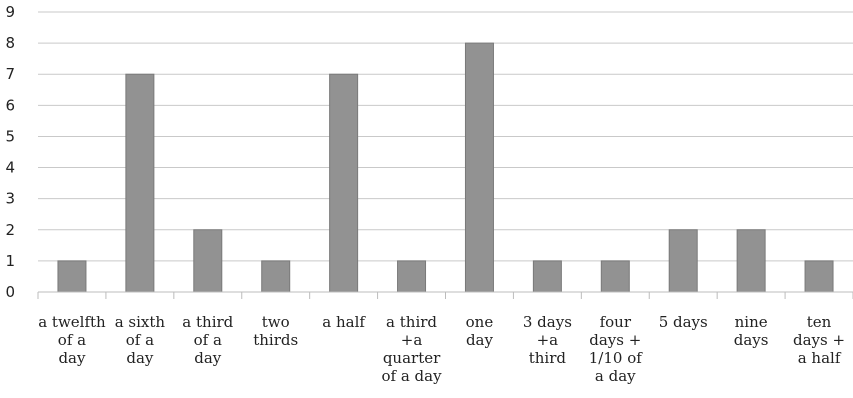 This screenshot has width=853, height=398. Describe the element at coordinates (10, 168) in the screenshot. I see `y-tick-label: 4` at that location.